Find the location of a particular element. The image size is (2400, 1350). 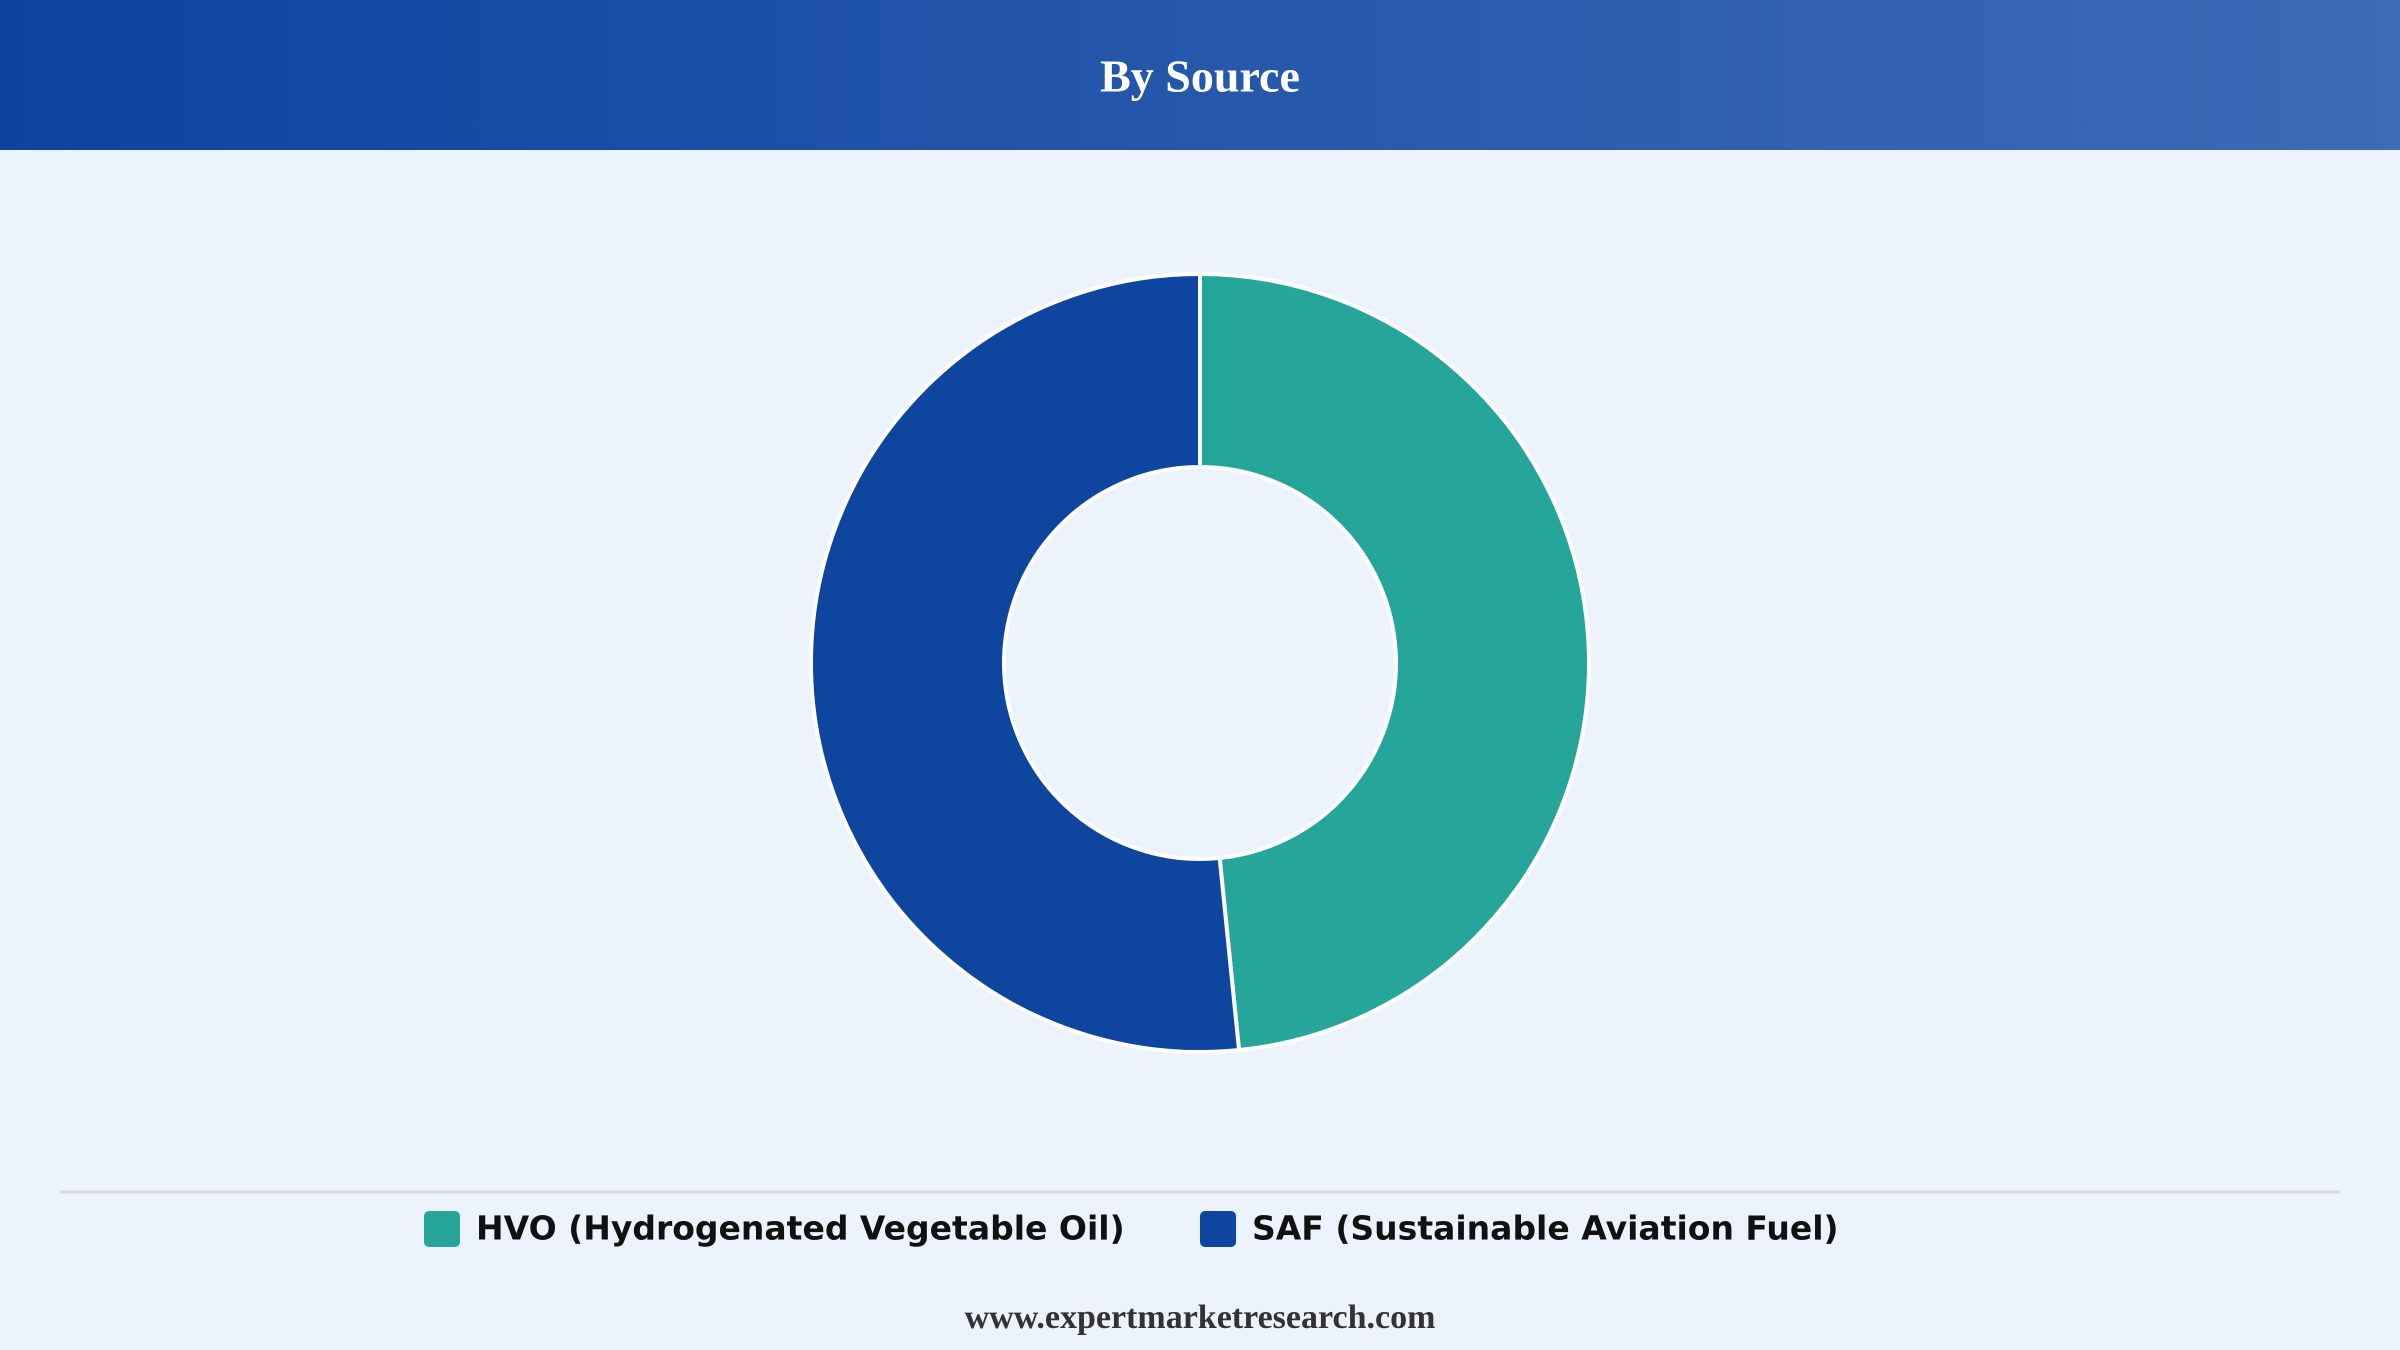

chart-title: By Source is located at coordinates (1200, 76).